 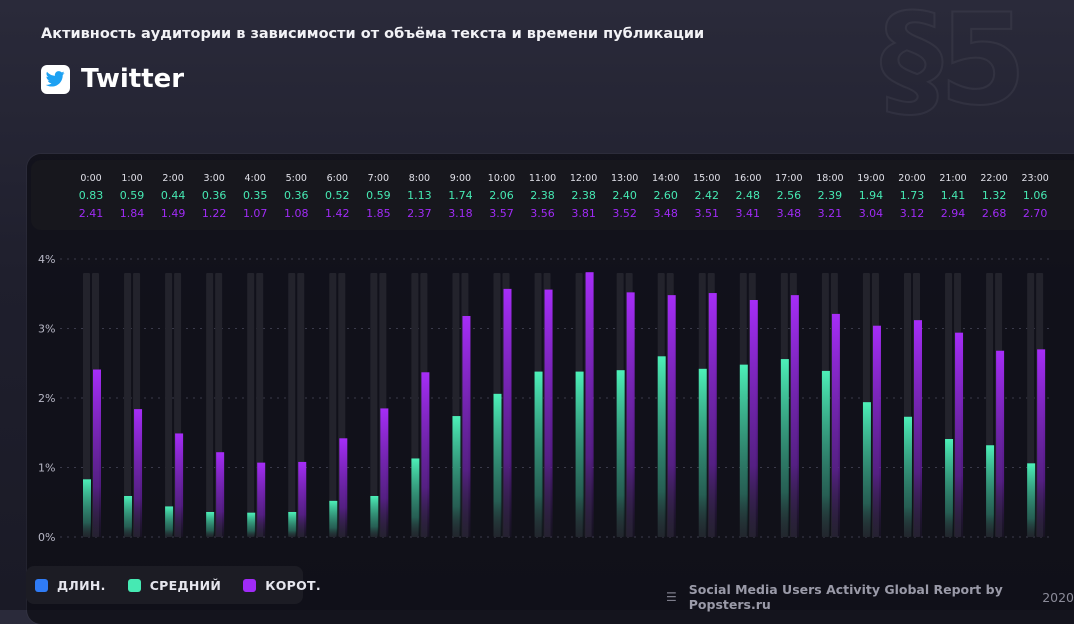 What do you see at coordinates (70, 585) in the screenshot?
I see `legend-item-long: ДЛИН.` at bounding box center [70, 585].